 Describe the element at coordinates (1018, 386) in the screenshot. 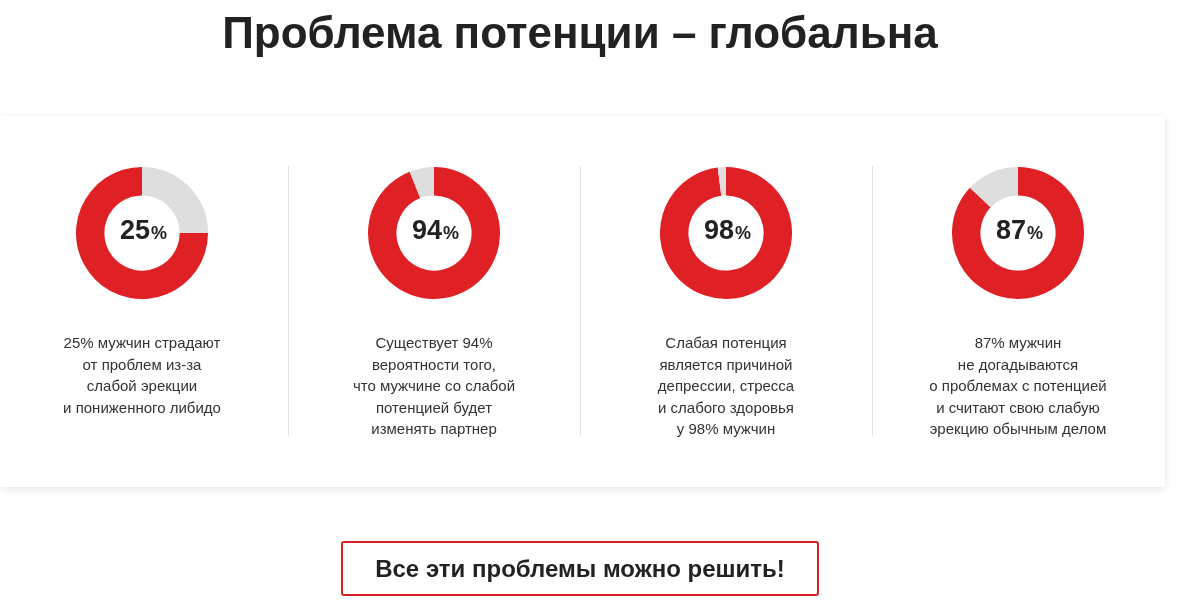

I see `text: 87% мужчин не догадываются о проблемах с потенцией и считают свою слабую эрекцию обычным делом` at that location.